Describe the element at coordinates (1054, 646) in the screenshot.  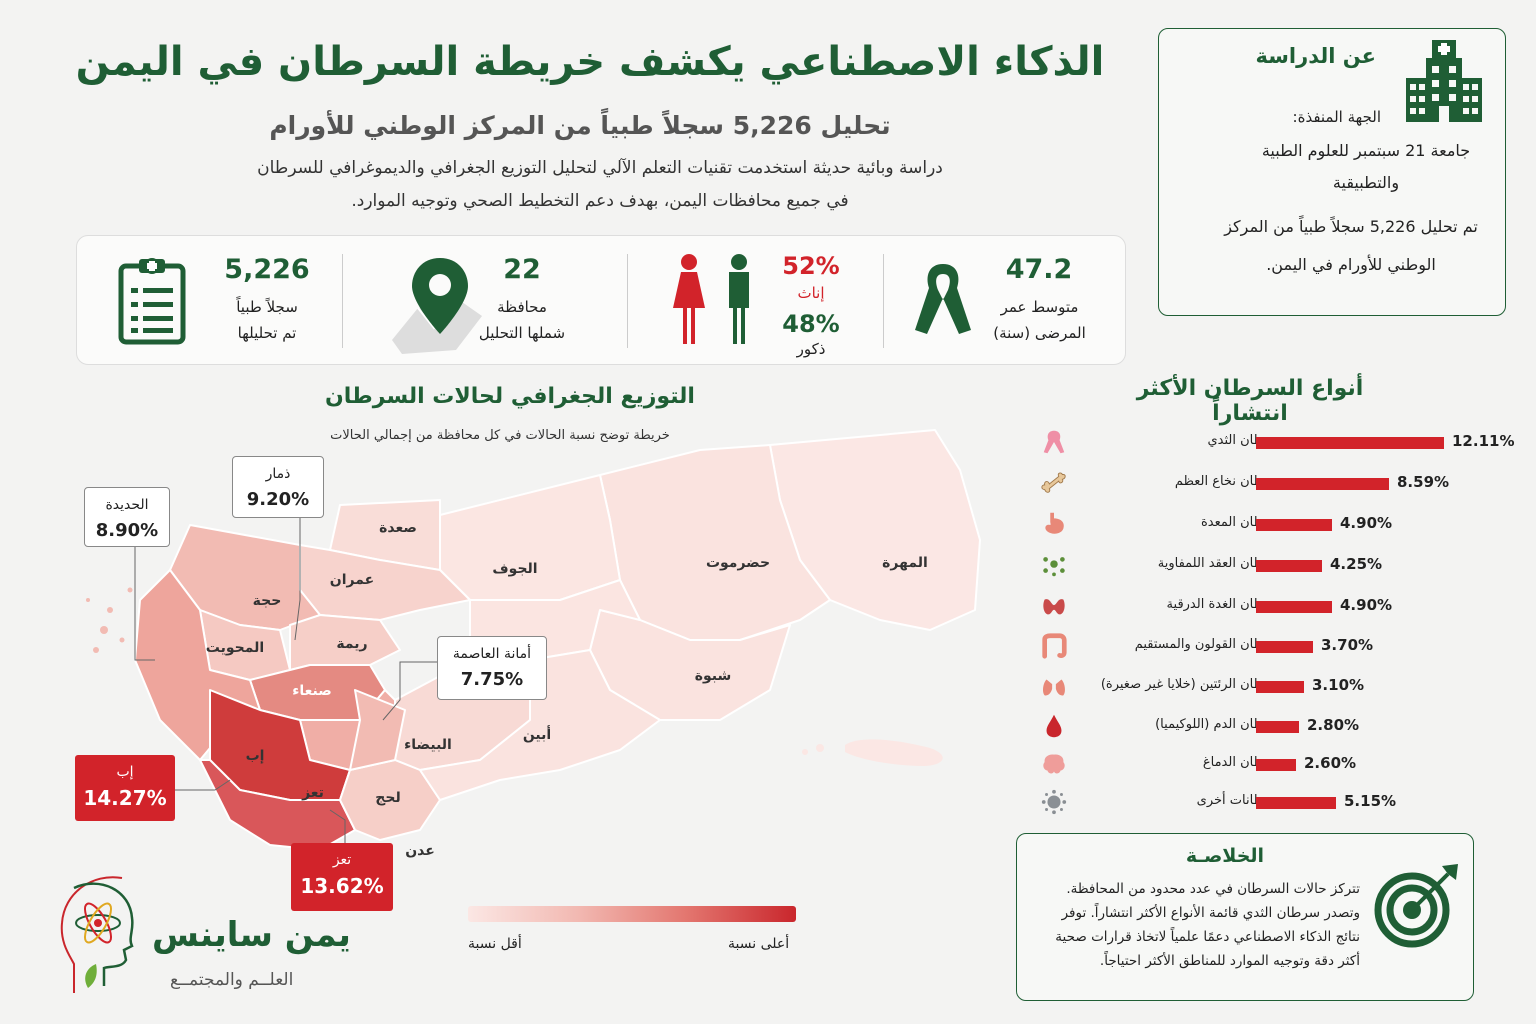
I see `colon-icon` at that location.